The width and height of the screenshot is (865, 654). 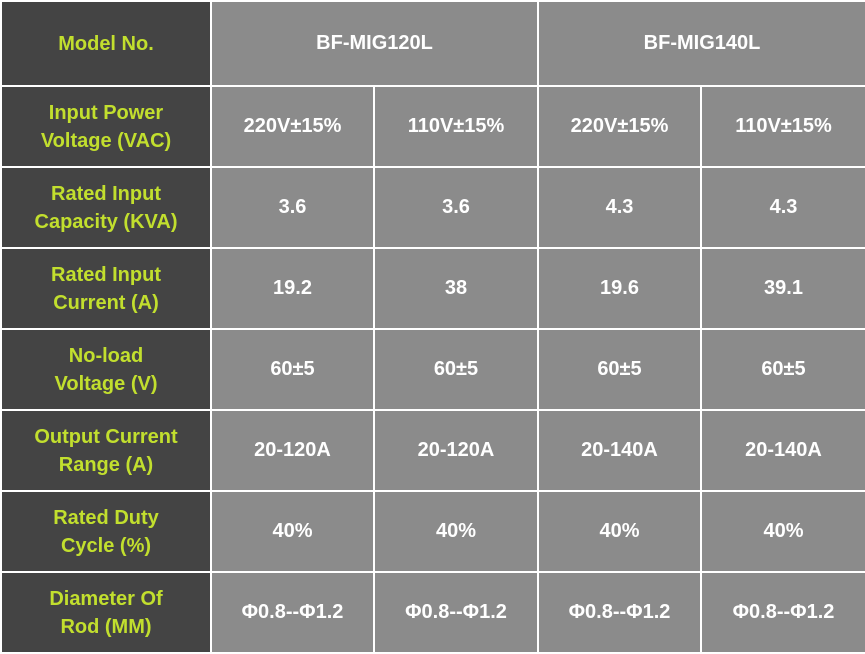 I want to click on row-label: Input Power Voltage (VAC), so click(x=106, y=126).